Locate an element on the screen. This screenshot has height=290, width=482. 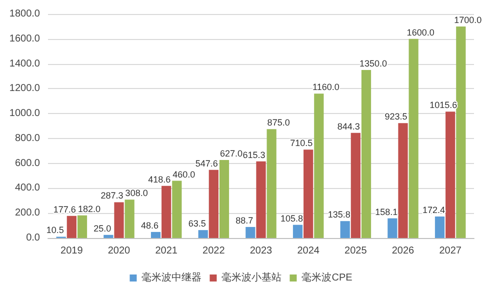
data-label: 88.7 is located at coordinates (245, 220).